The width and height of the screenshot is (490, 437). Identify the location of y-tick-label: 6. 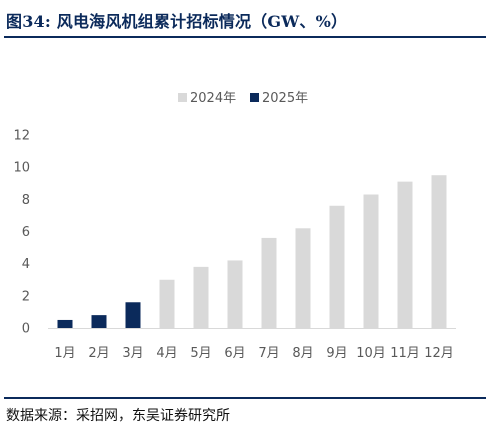
(26, 232).